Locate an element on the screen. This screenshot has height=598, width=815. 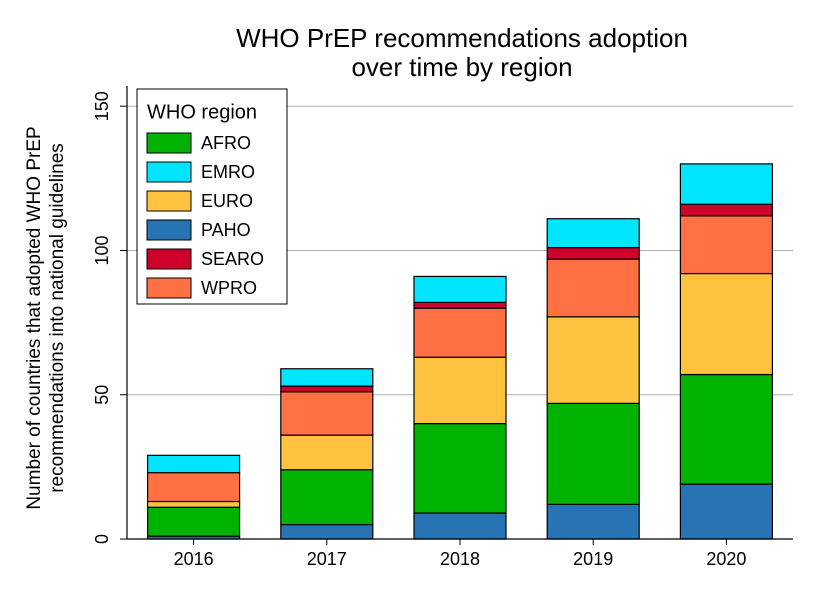
y-tick-label-group: 0 is located at coordinates (102, 539).